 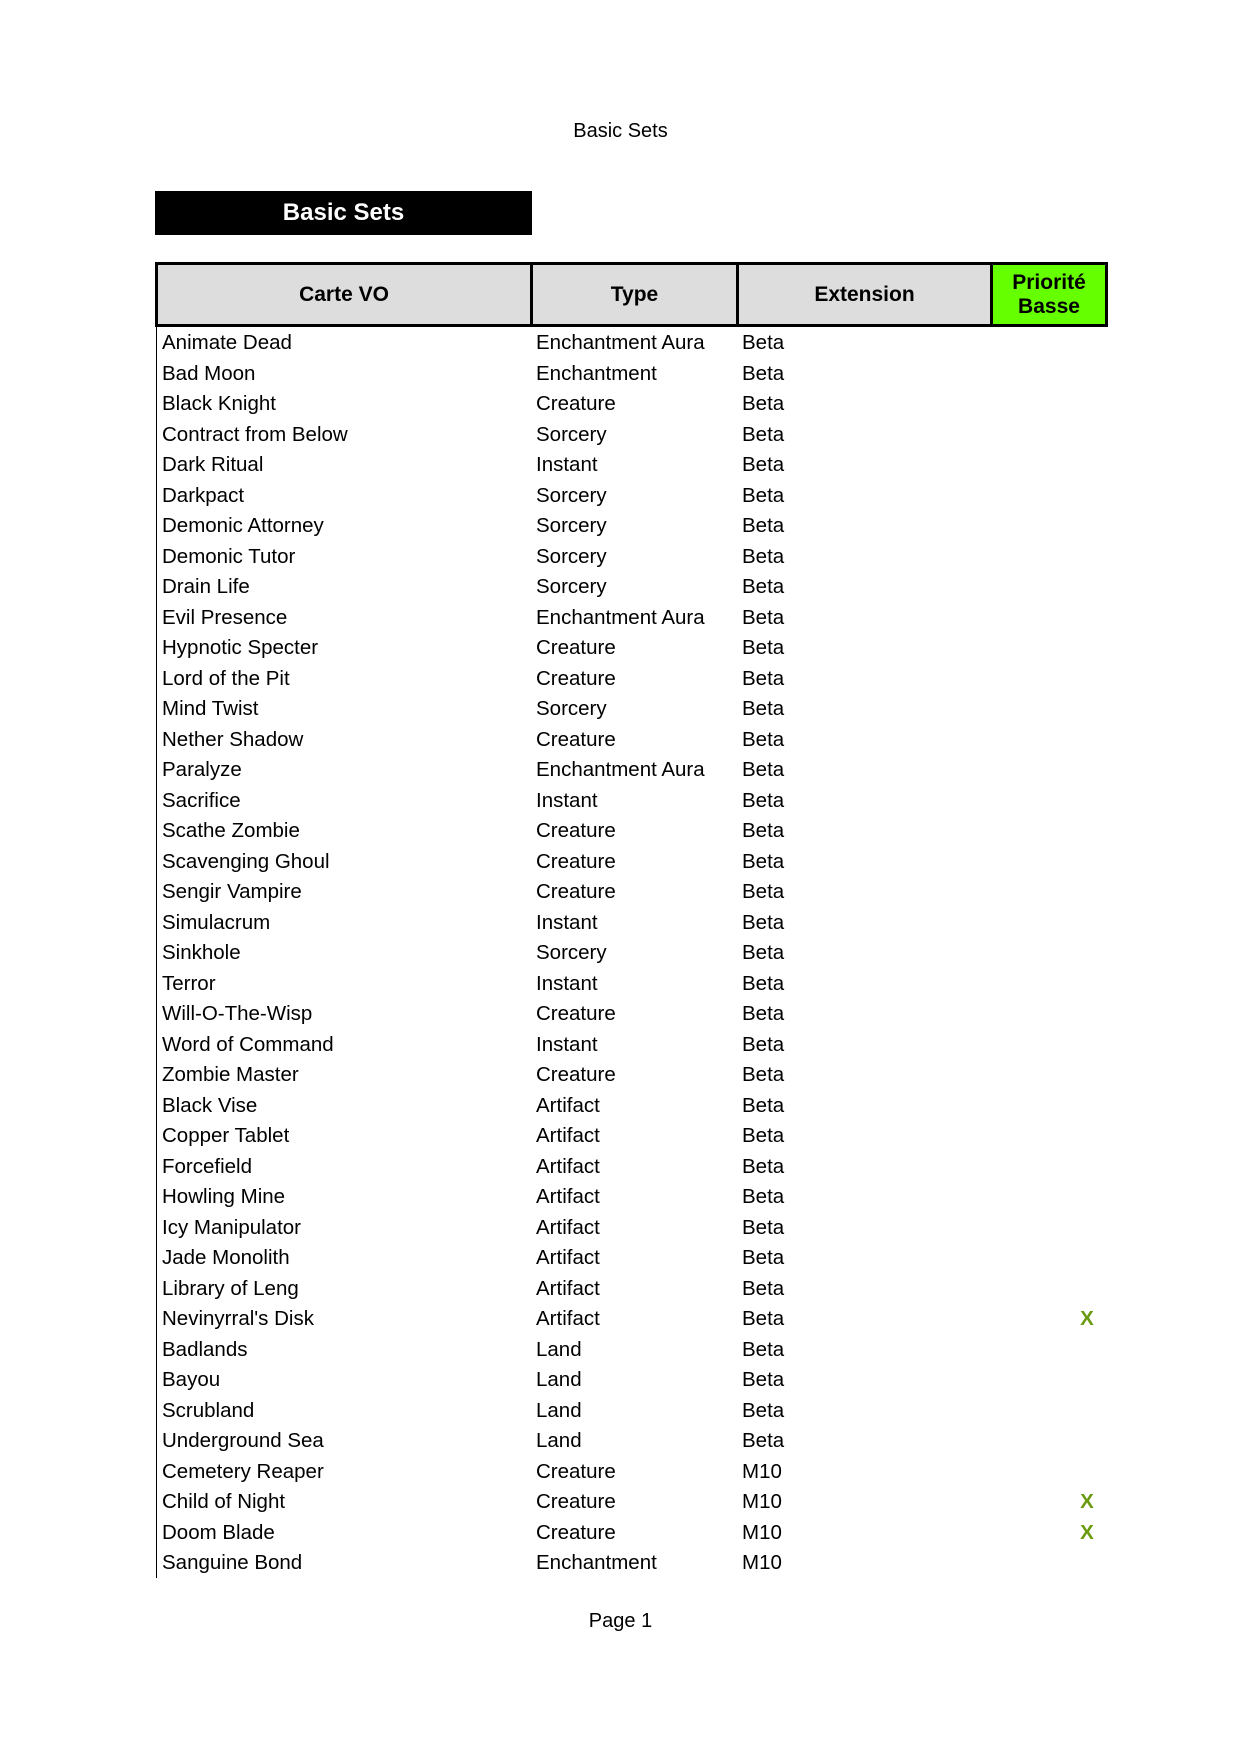 I want to click on table-row: Sanguine Bond Enchantment M10, so click(x=633, y=1562).